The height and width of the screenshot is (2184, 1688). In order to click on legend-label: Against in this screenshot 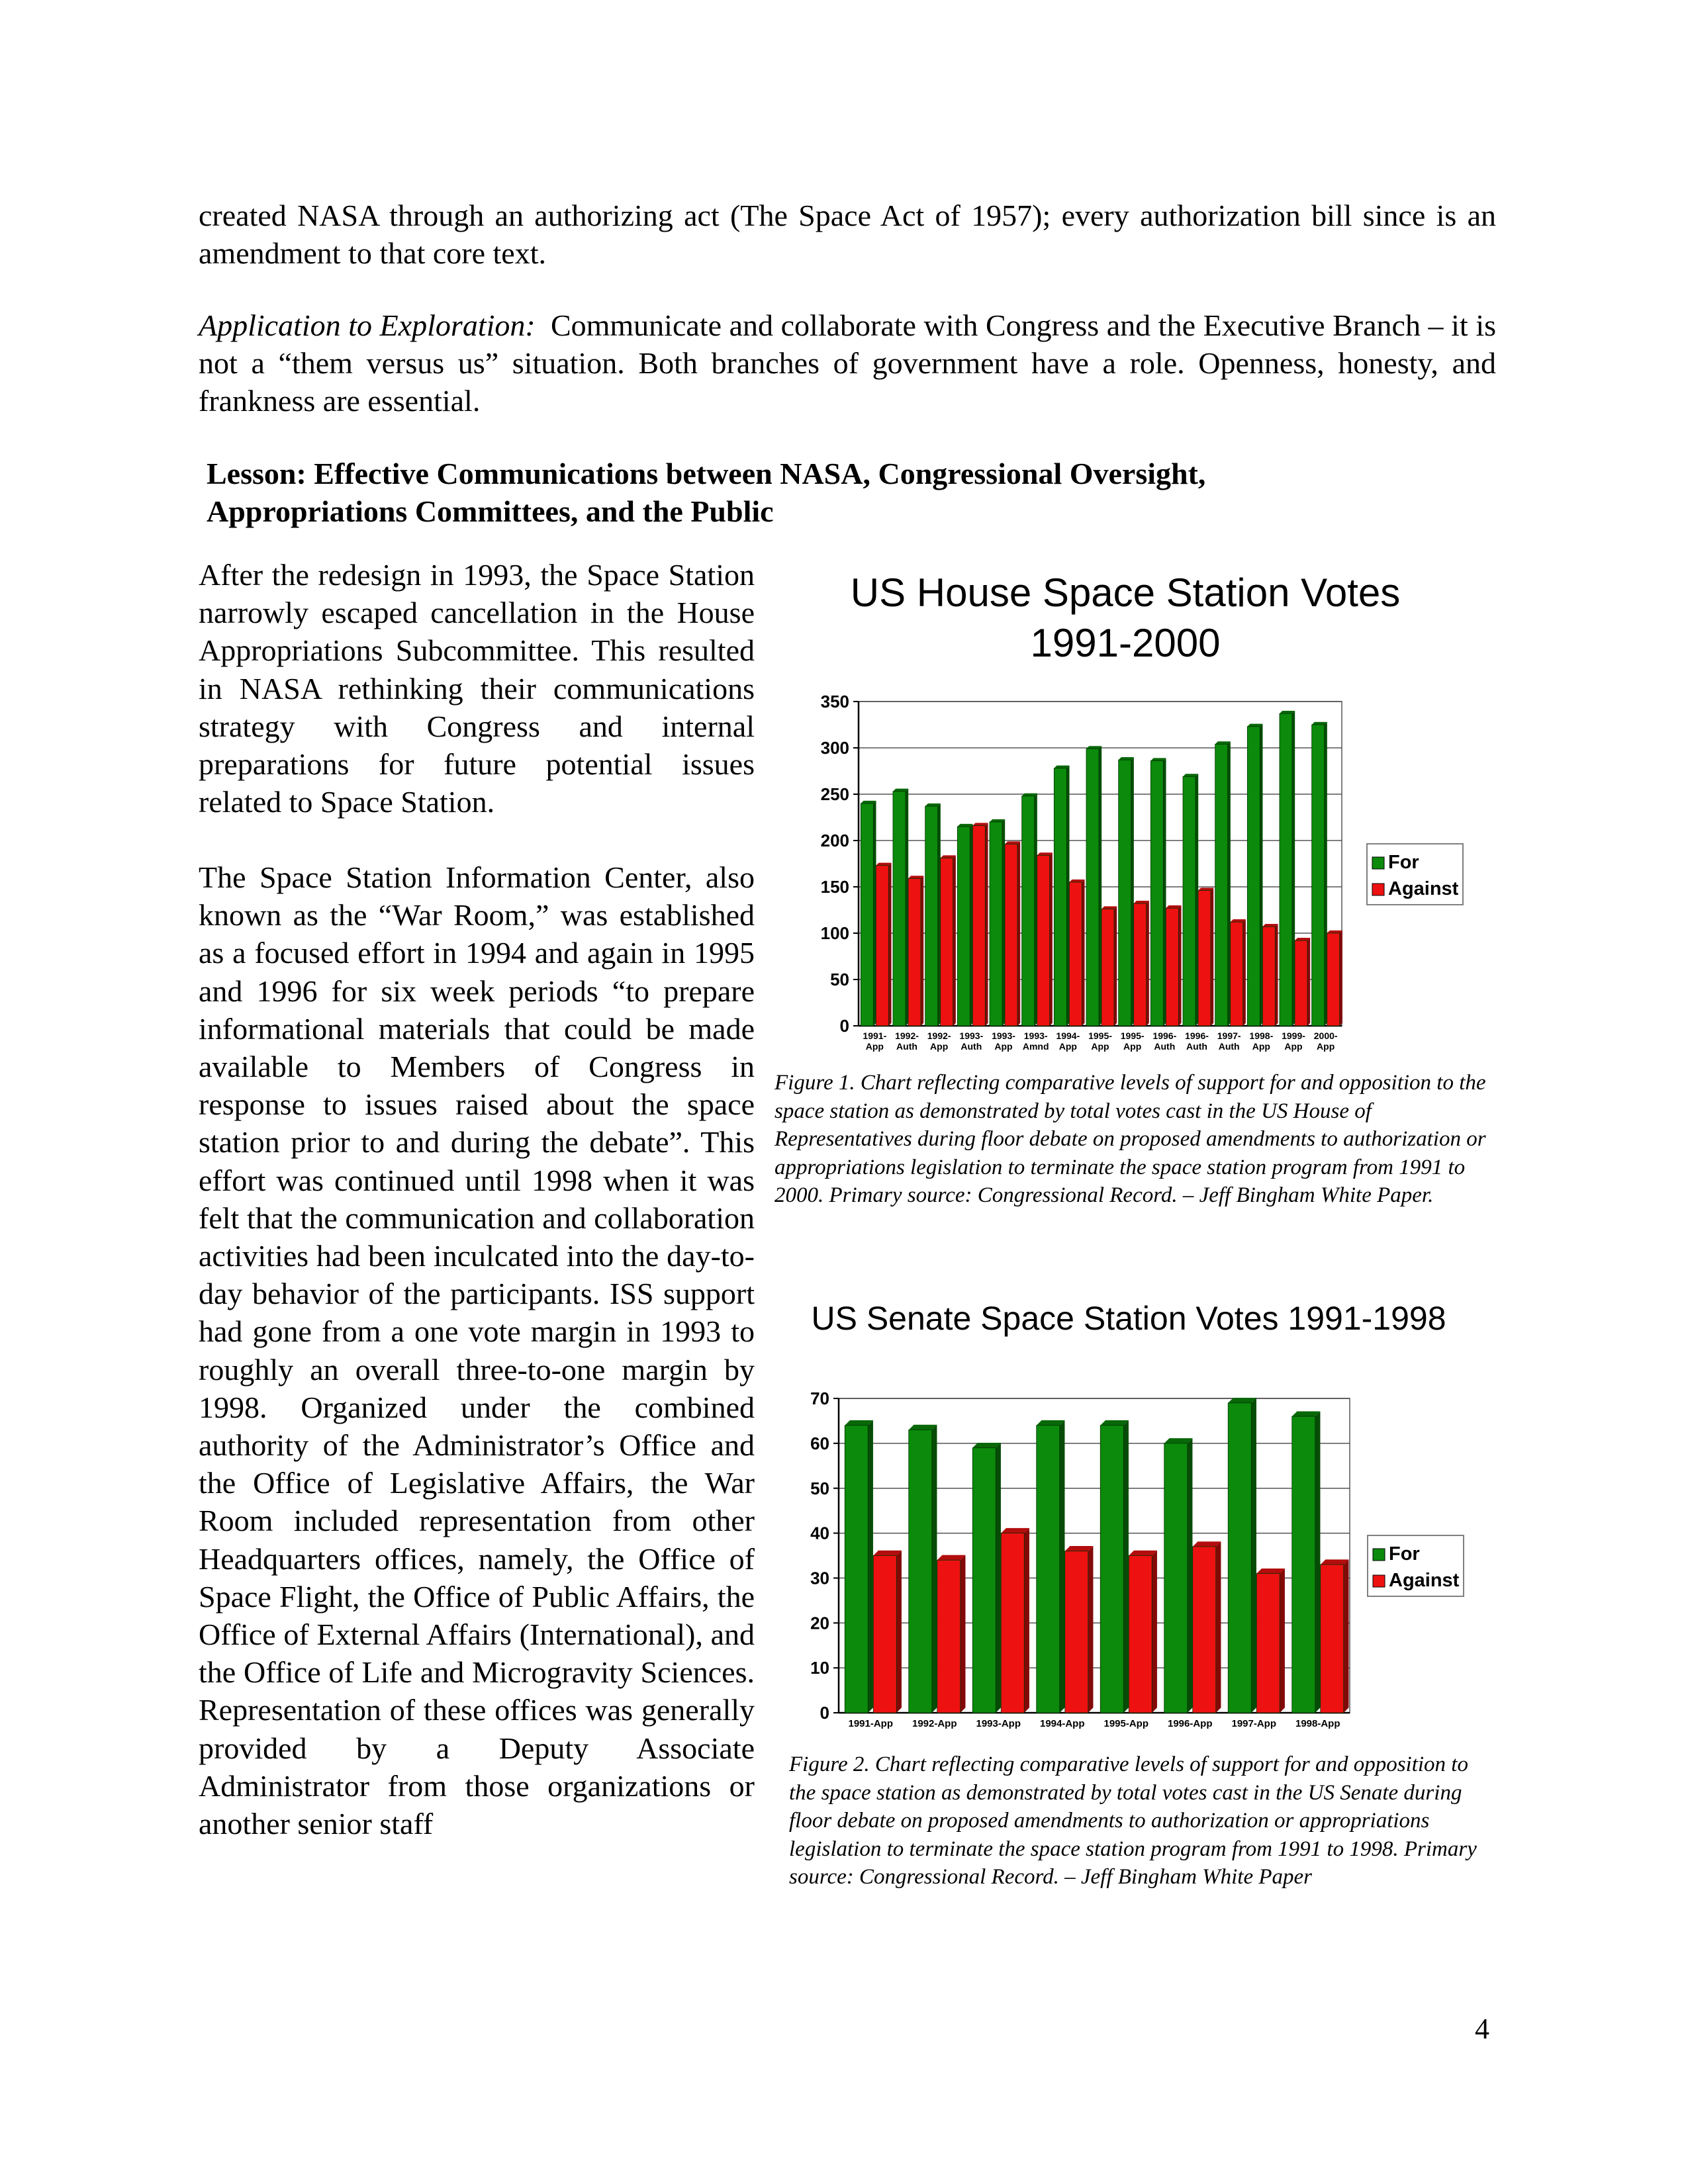, I will do `click(1424, 1581)`.